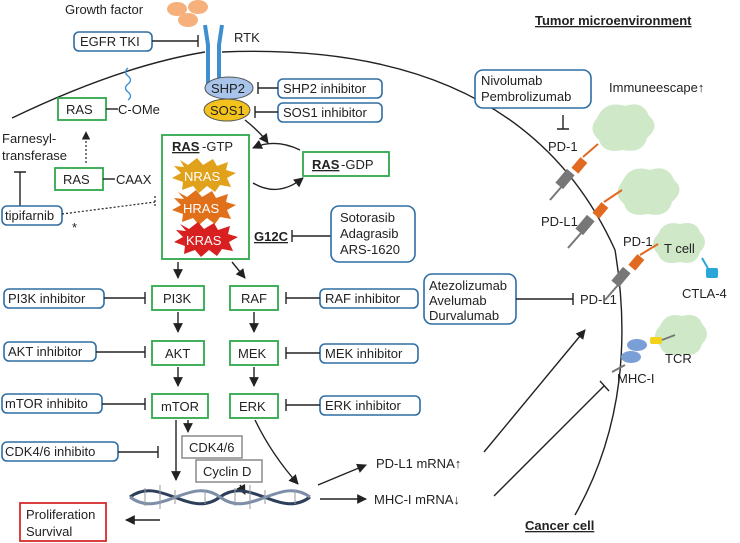 The width and height of the screenshot is (740, 543). What do you see at coordinates (326, 164) in the screenshot?
I see `ras-gdp-label-a: RAS` at bounding box center [326, 164].